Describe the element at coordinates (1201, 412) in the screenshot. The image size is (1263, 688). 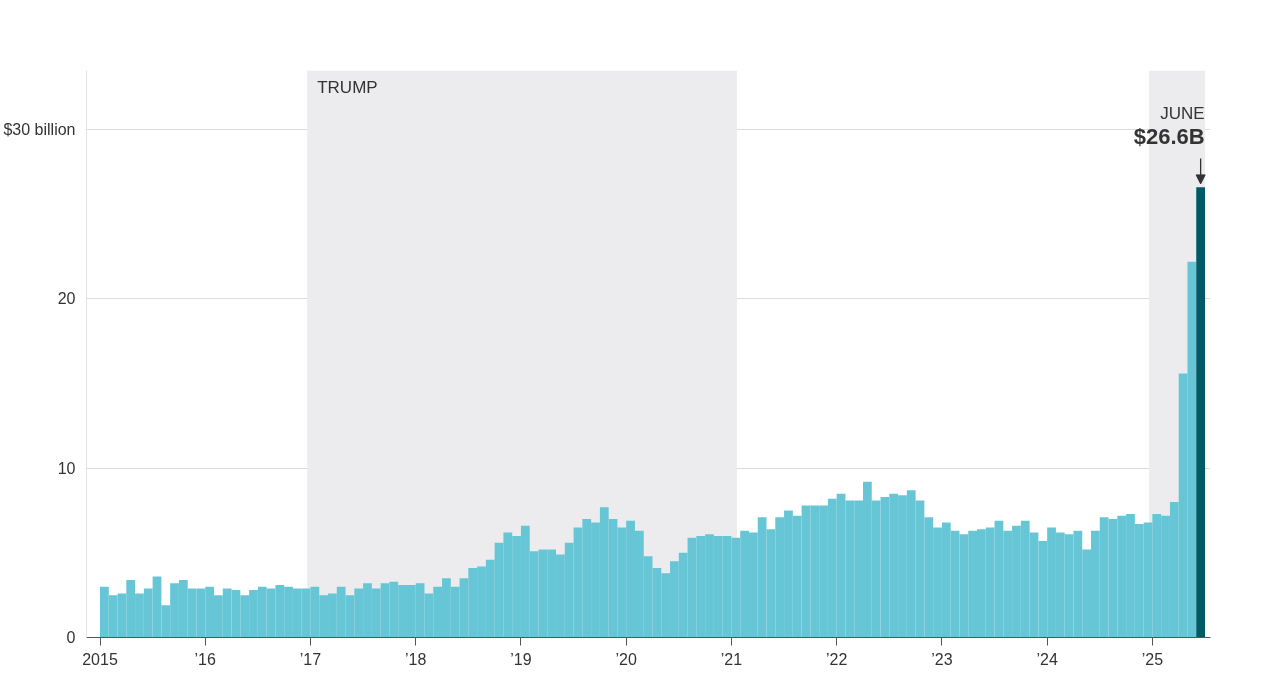
I see `bar` at that location.